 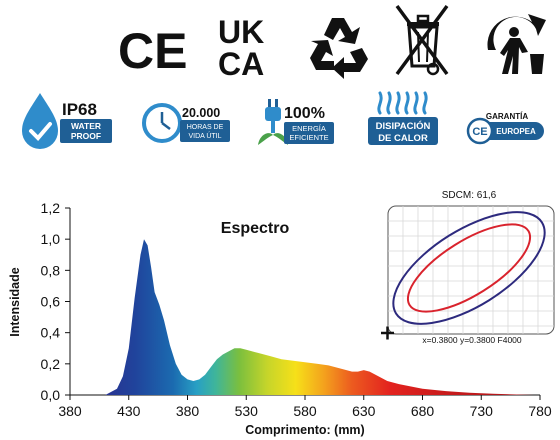 I want to click on svg-text: ENERGÍA, so click(x=309, y=128).